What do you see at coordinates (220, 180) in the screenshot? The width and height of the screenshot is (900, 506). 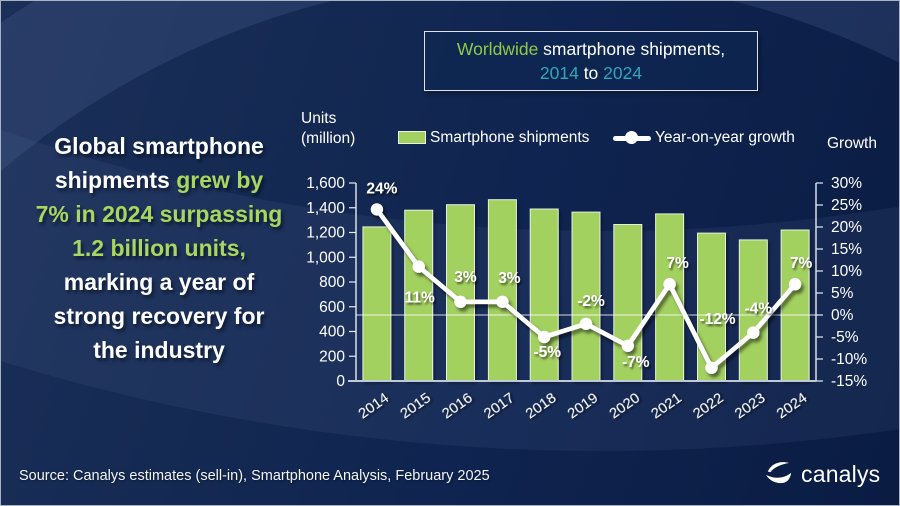 I see `text-segment: grew by` at bounding box center [220, 180].